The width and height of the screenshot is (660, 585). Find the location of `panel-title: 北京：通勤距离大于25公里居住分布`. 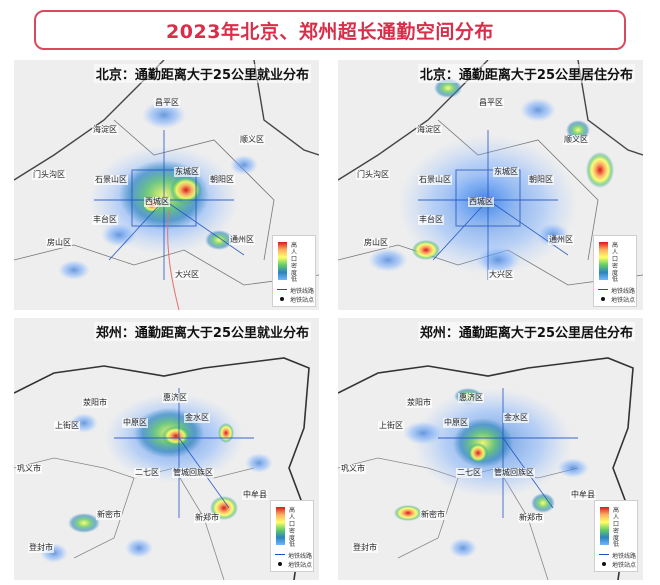

panel-title: 北京：通勤距离大于25公里居住分布 is located at coordinates (526, 73).